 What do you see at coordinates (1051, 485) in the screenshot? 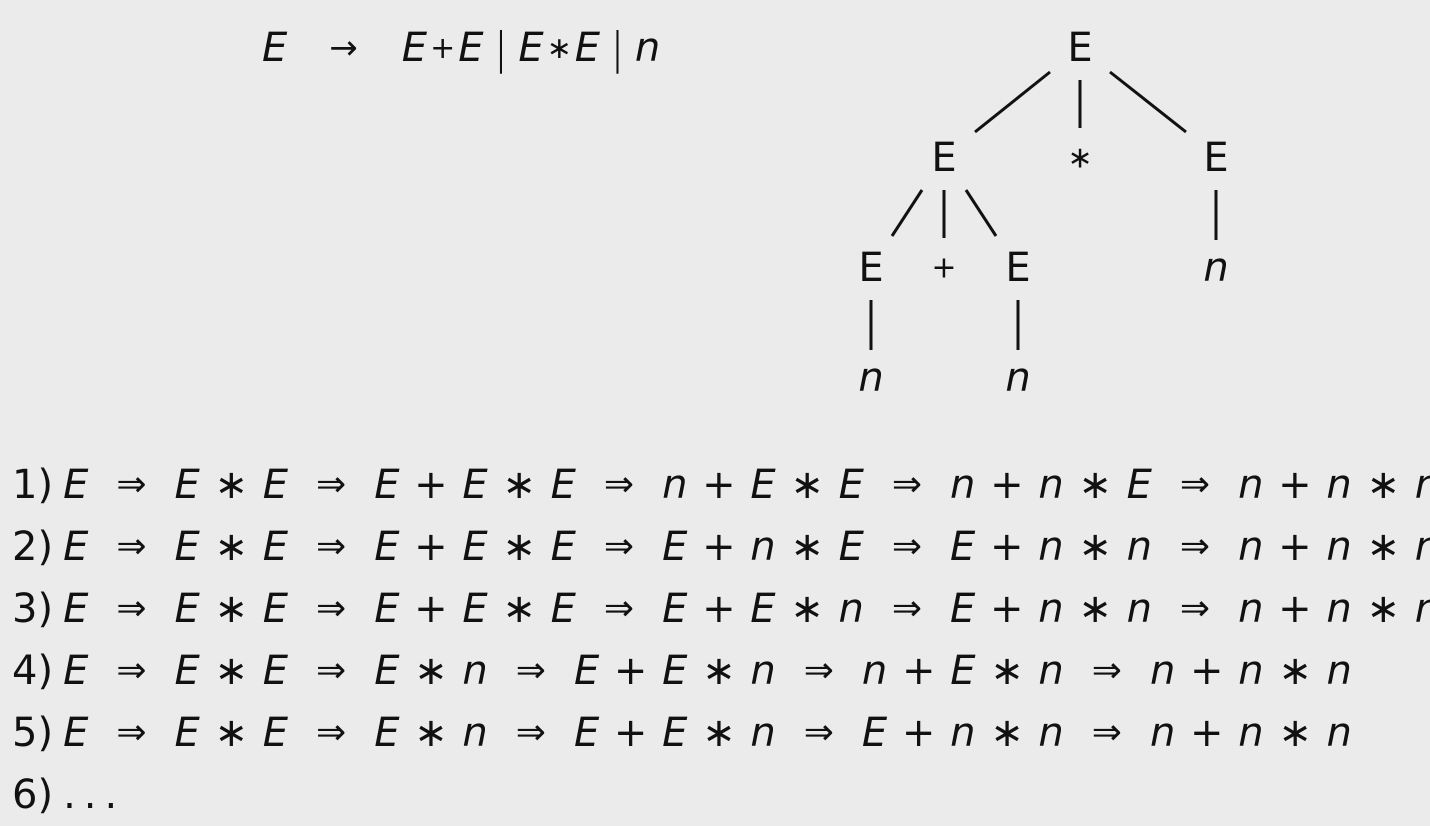
I see `derivation-step: n + n ∗ E` at bounding box center [1051, 485].